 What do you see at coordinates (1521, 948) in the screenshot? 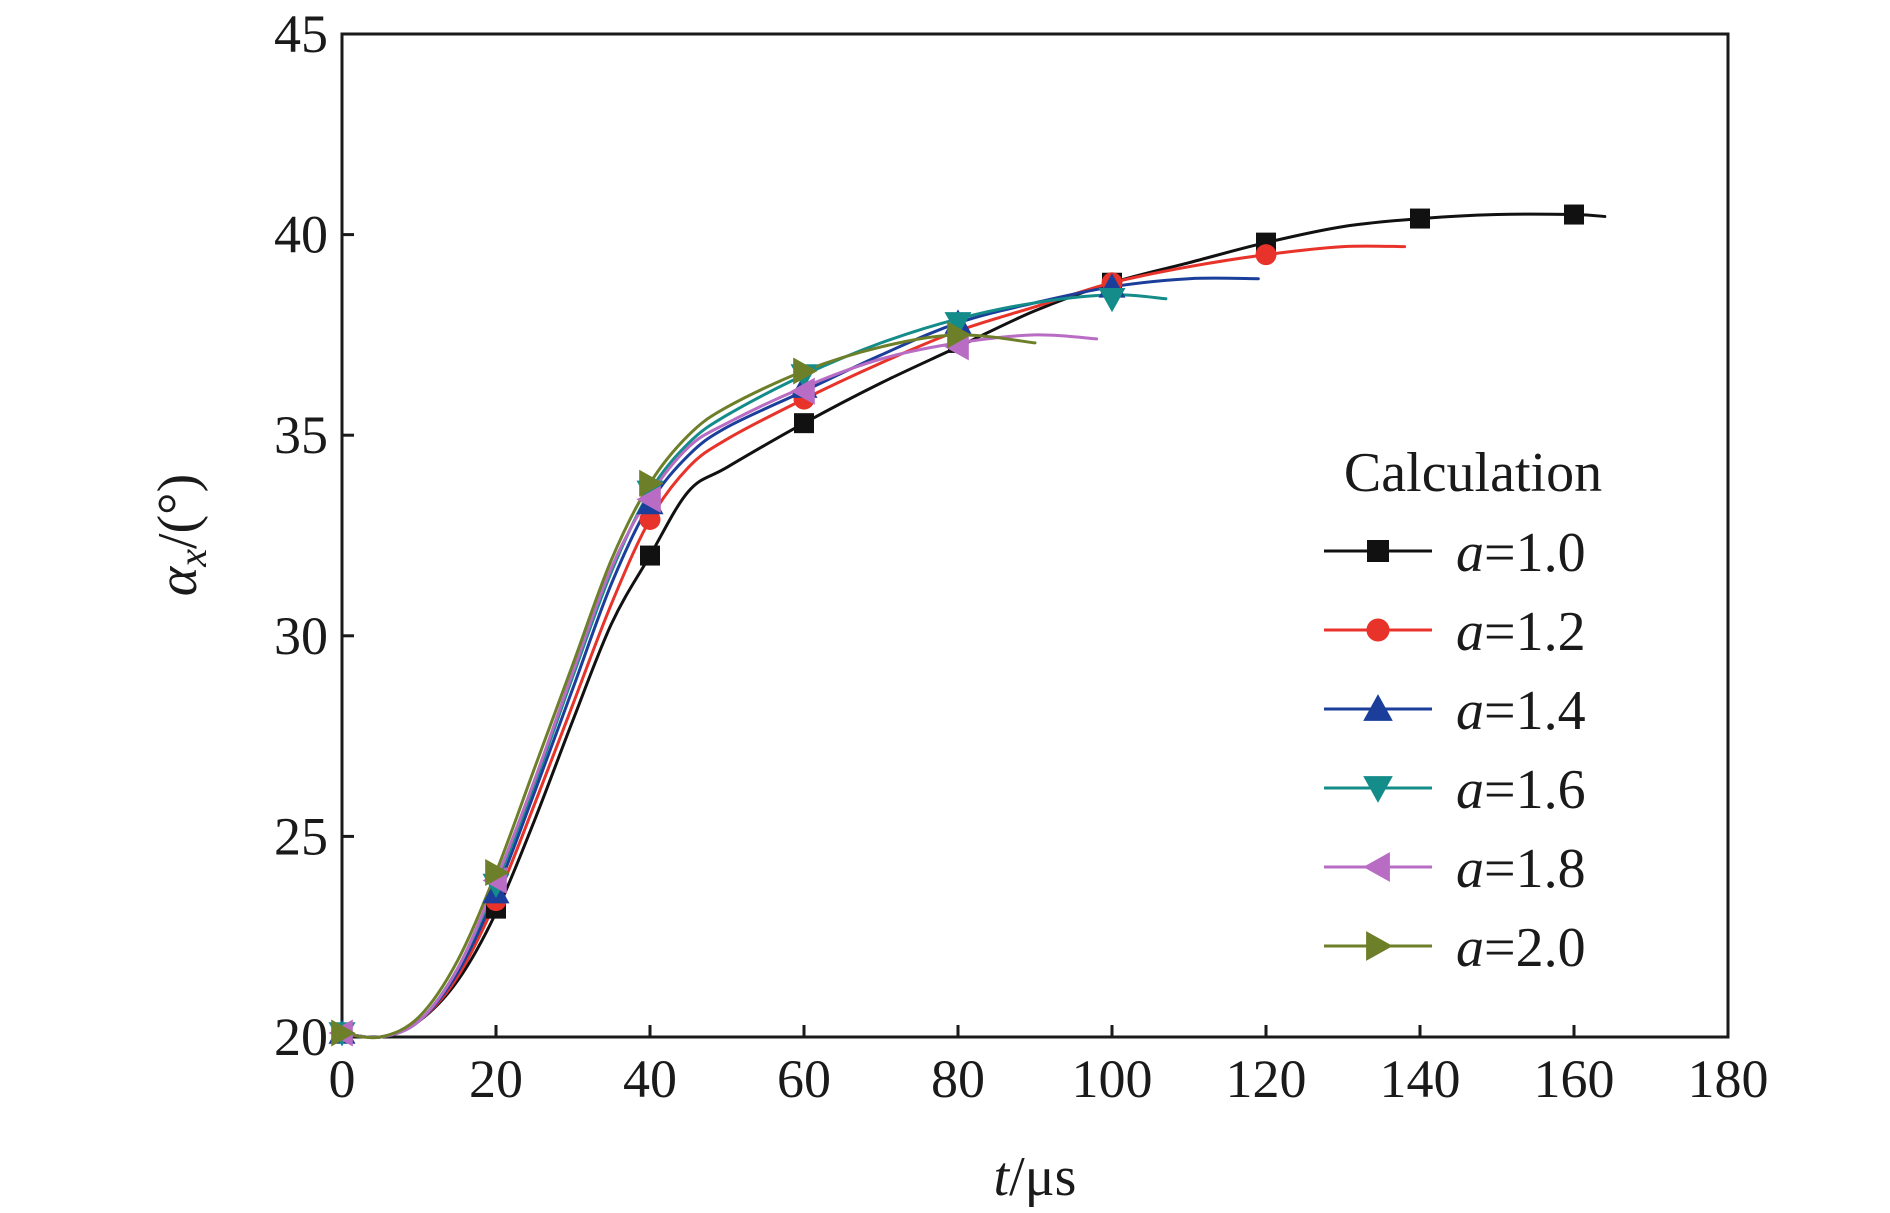
I see `legend-label: a=2.0` at bounding box center [1521, 948].